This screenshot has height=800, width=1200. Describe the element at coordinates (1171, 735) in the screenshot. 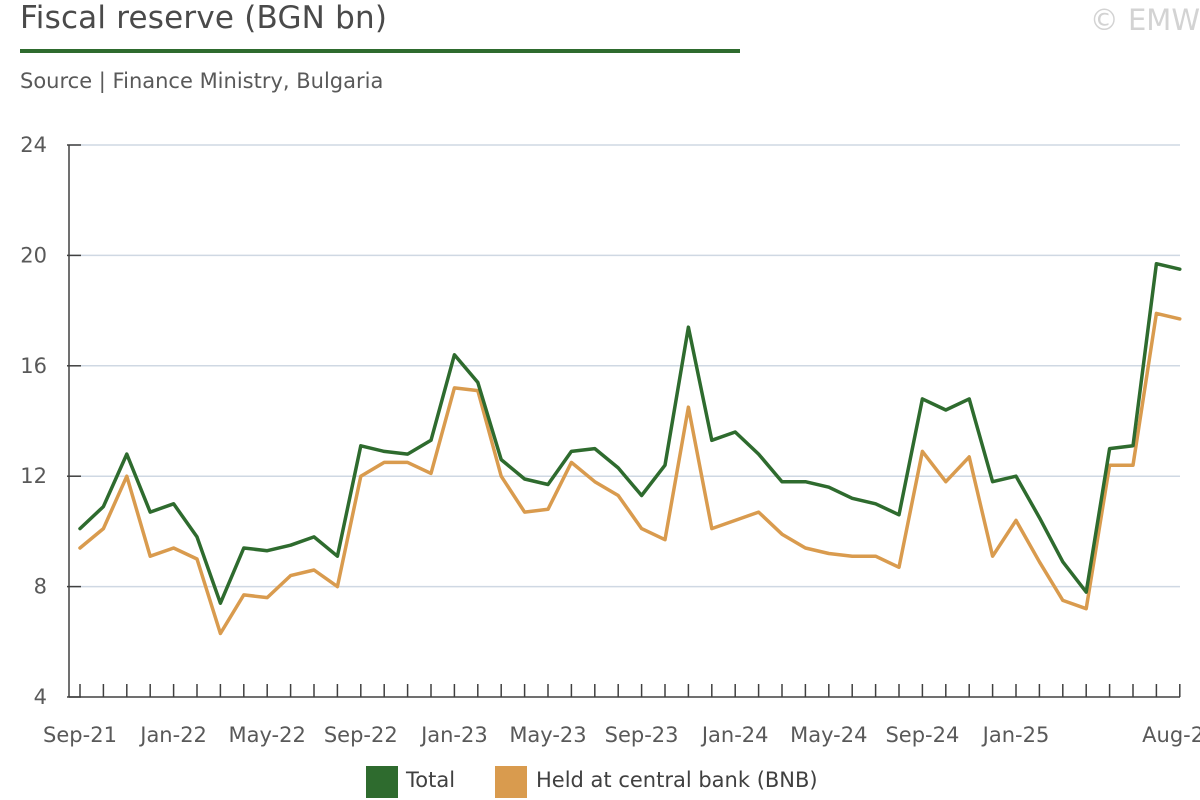

I see `x-tick-label: Aug-25` at that location.